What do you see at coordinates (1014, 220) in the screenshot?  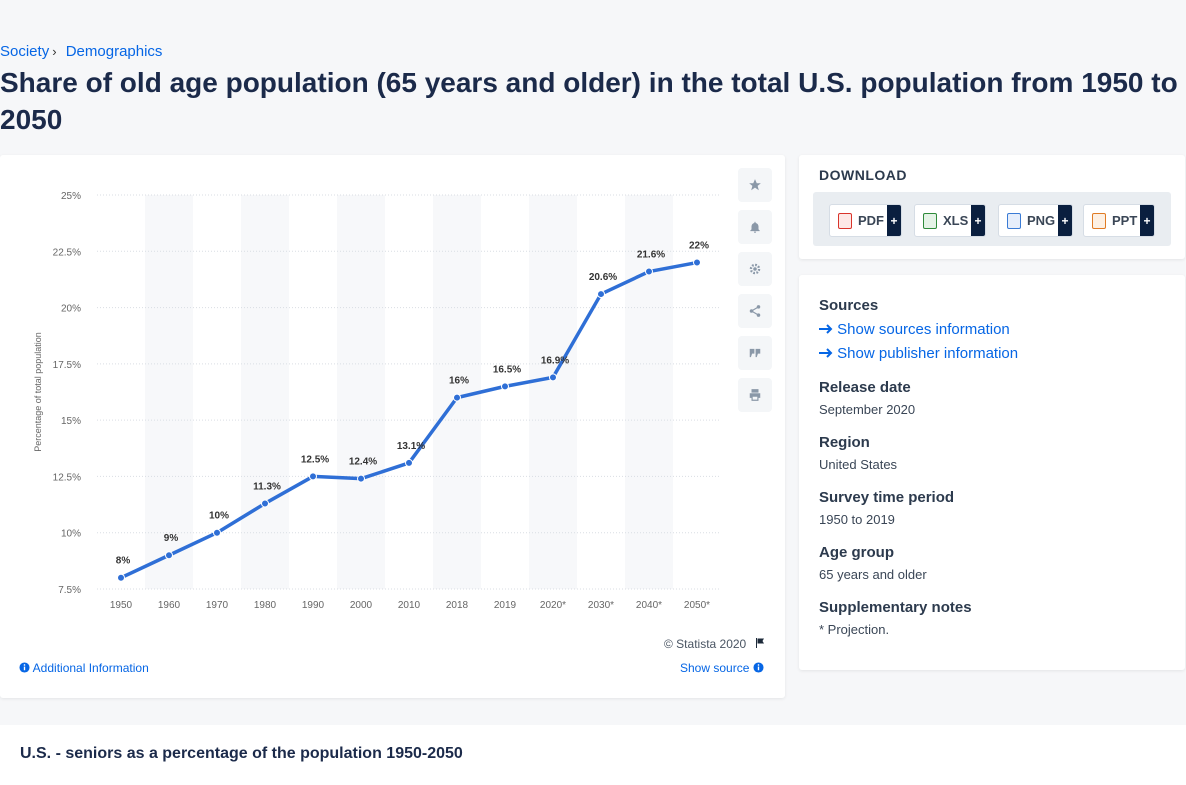 I see `png-file-icon` at bounding box center [1014, 220].